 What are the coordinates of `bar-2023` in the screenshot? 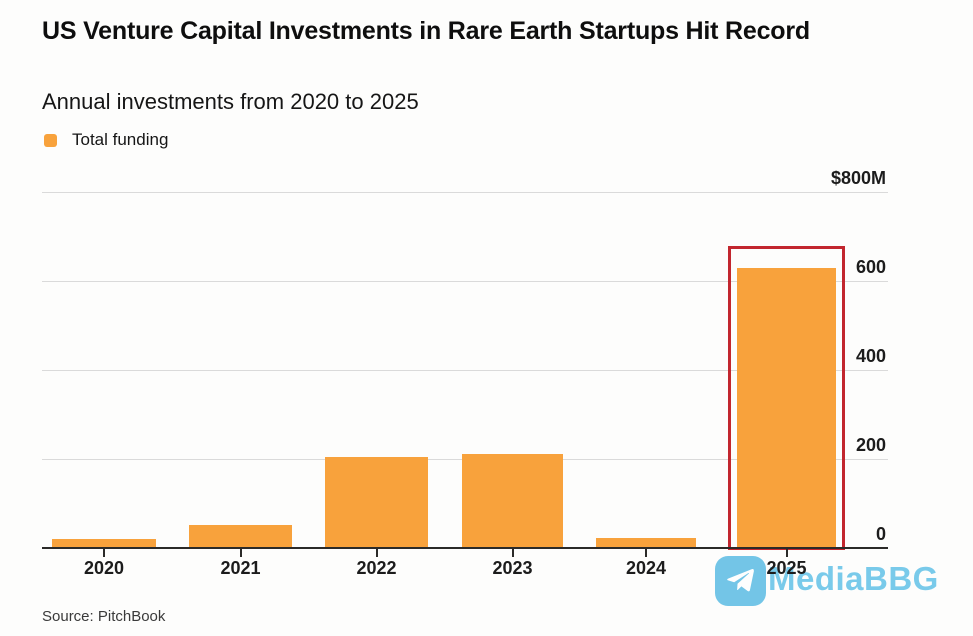 It's located at (512, 500).